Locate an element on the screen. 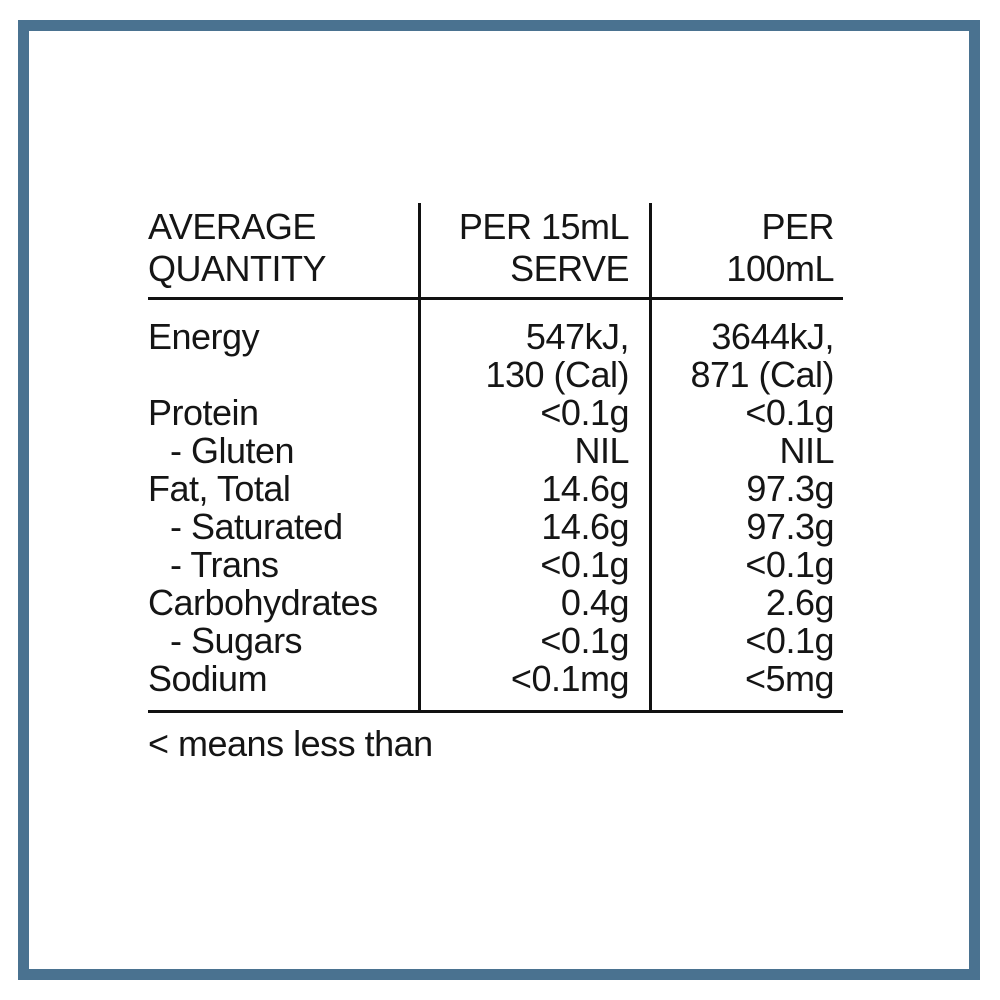 The width and height of the screenshot is (1000, 1000). table-row-carbohydrates: Carbohydrates 0.4g 2.6g is located at coordinates (495, 603).